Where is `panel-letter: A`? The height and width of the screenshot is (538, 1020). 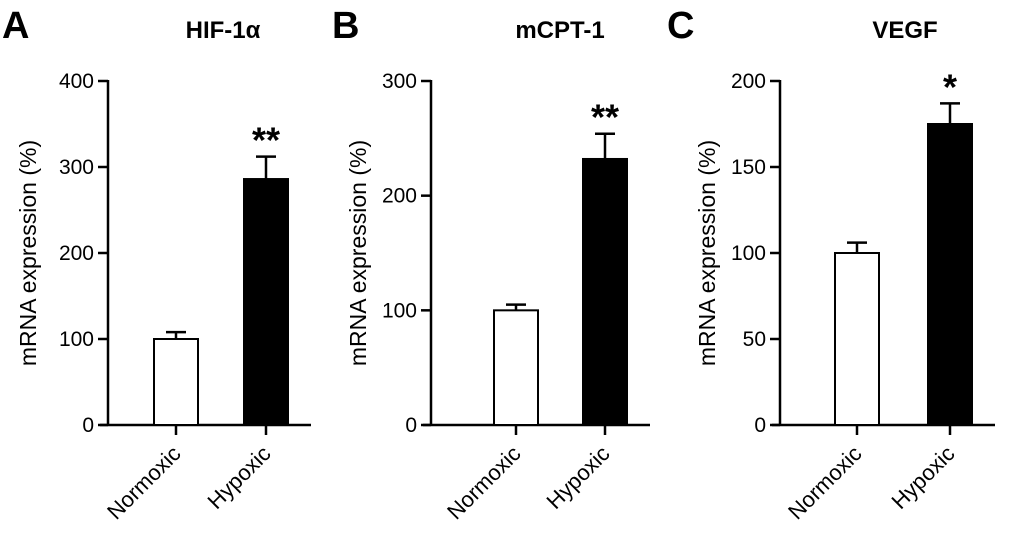 panel-letter: A is located at coordinates (15, 26).